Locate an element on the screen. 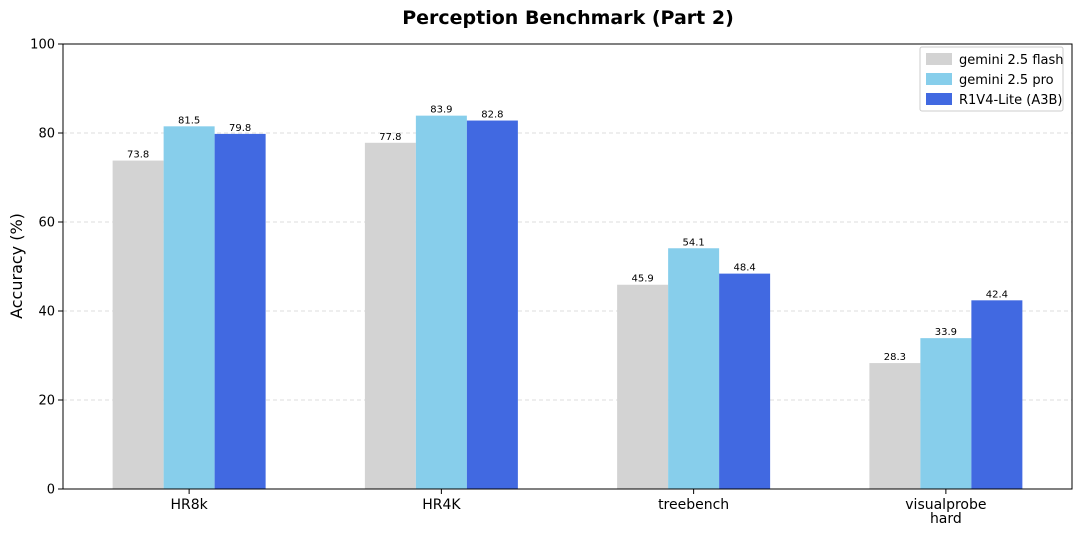 Image resolution: width=1080 pixels, height=536 pixels. legend-label: R1V4-Lite (A3B) is located at coordinates (1010, 100).